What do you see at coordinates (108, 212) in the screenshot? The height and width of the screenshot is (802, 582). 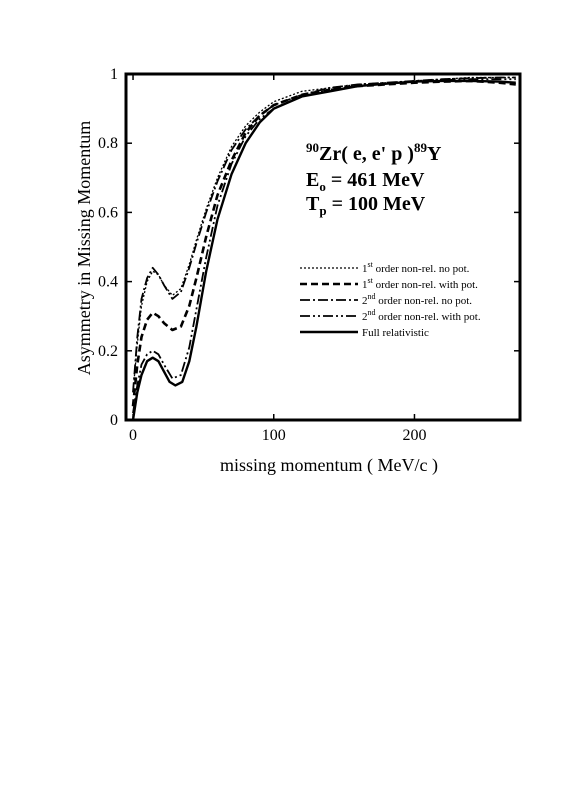 I see `y-tick-label: 0.6` at bounding box center [108, 212].